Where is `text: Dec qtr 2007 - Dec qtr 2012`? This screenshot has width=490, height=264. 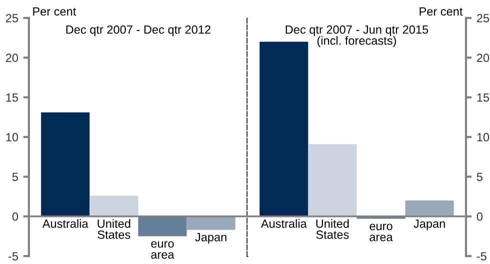
text: Dec qtr 2007 - Dec qtr 2012 is located at coordinates (138, 30).